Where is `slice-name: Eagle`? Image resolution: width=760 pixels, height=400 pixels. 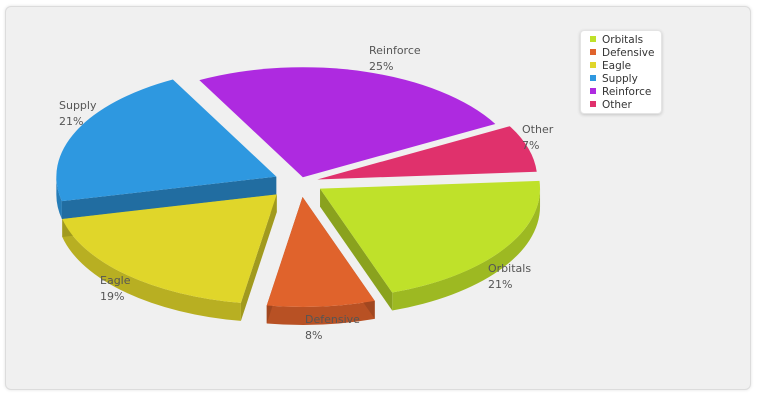
slice-name: Eagle is located at coordinates (115, 280).